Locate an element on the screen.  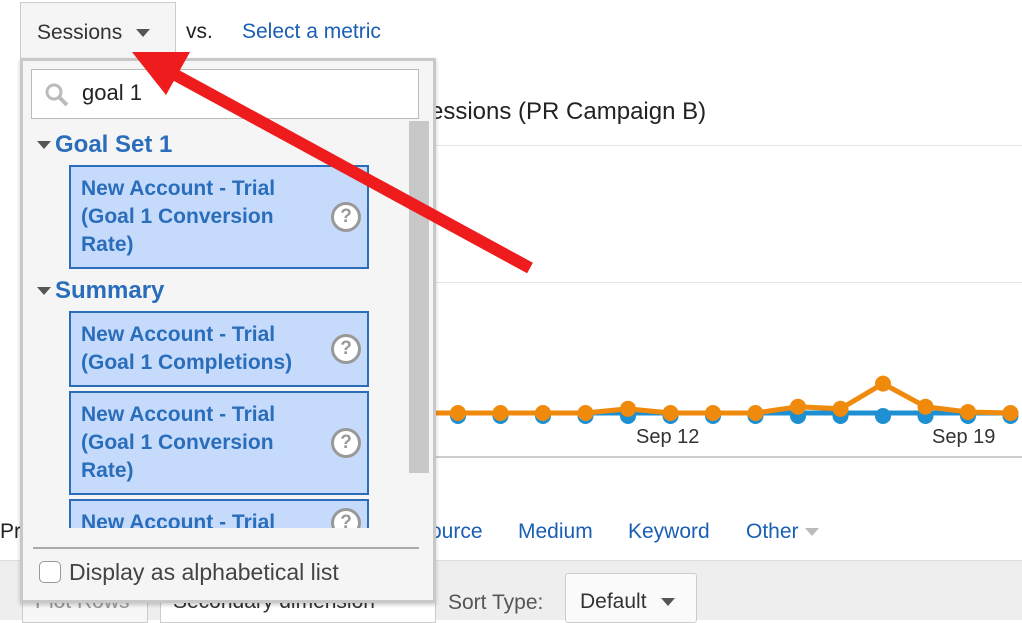
search-icon is located at coordinates (57, 95).